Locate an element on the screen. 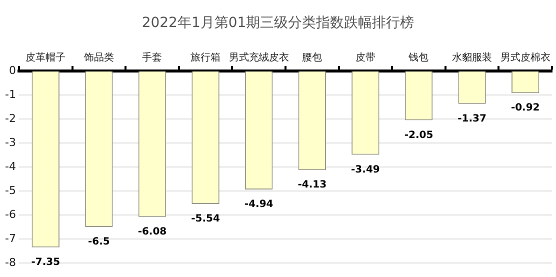 The width and height of the screenshot is (556, 277). x-tick-label: 皮革帽子 is located at coordinates (46, 58).